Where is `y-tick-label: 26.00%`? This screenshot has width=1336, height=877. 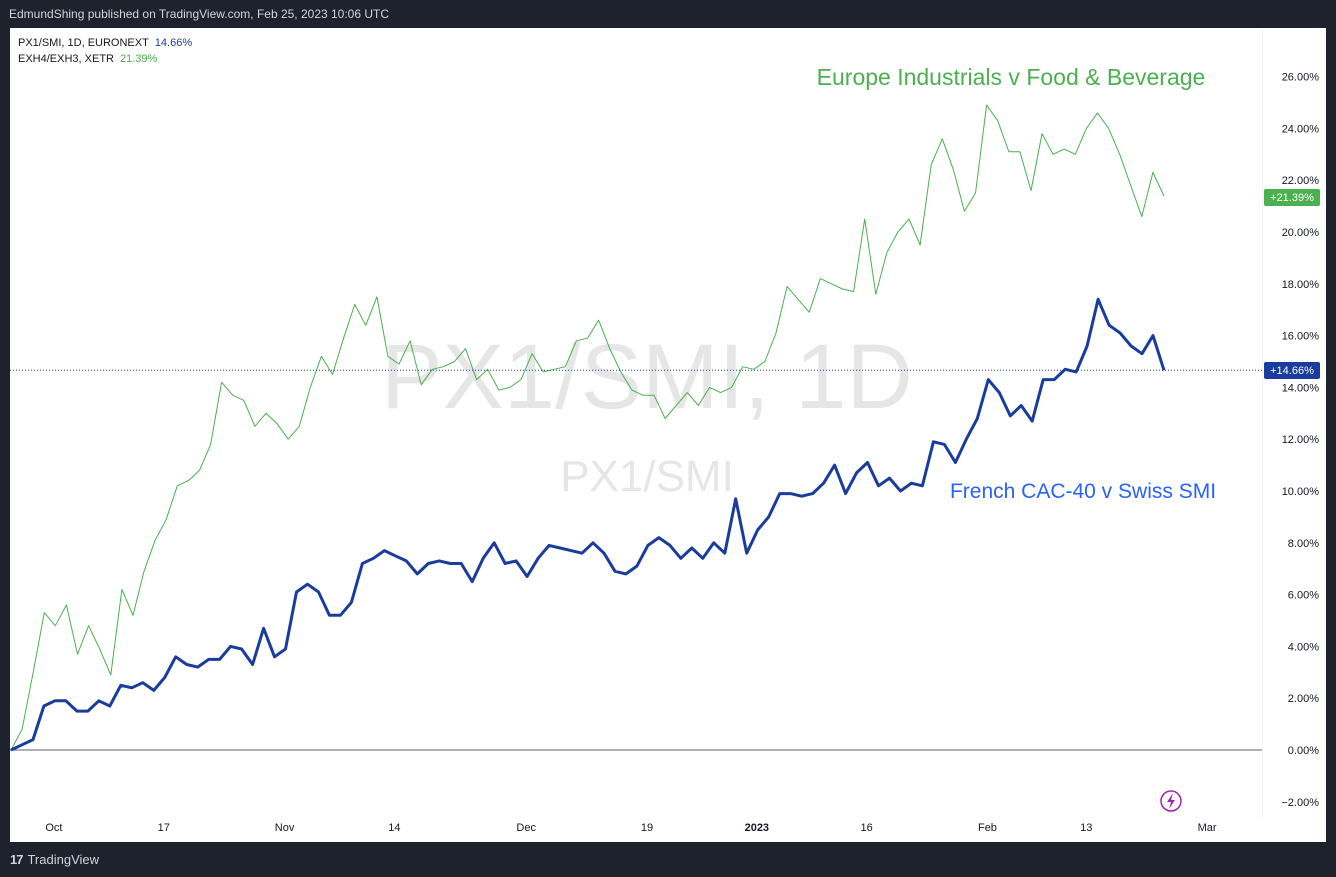 y-tick-label: 26.00% is located at coordinates (1301, 78).